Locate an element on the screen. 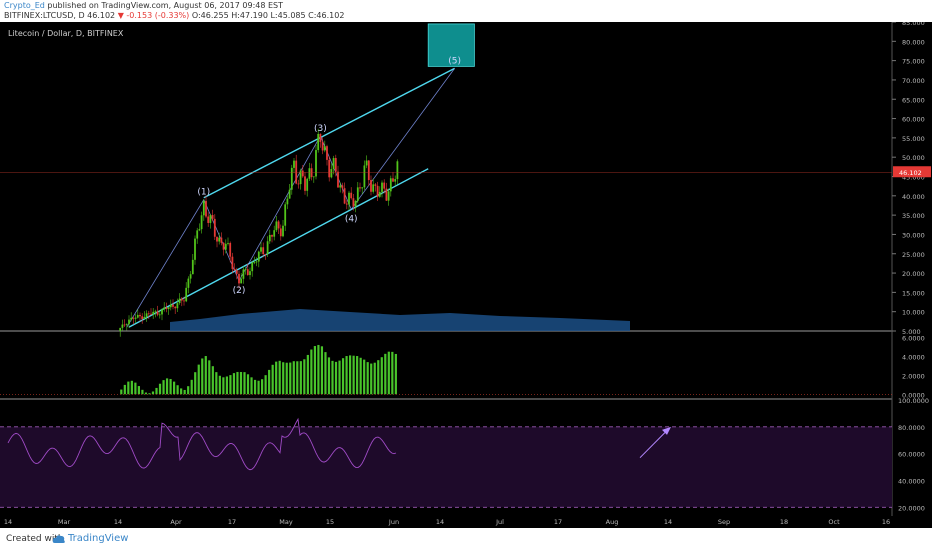  price-tick-label: 65.000 is located at coordinates (913, 100).